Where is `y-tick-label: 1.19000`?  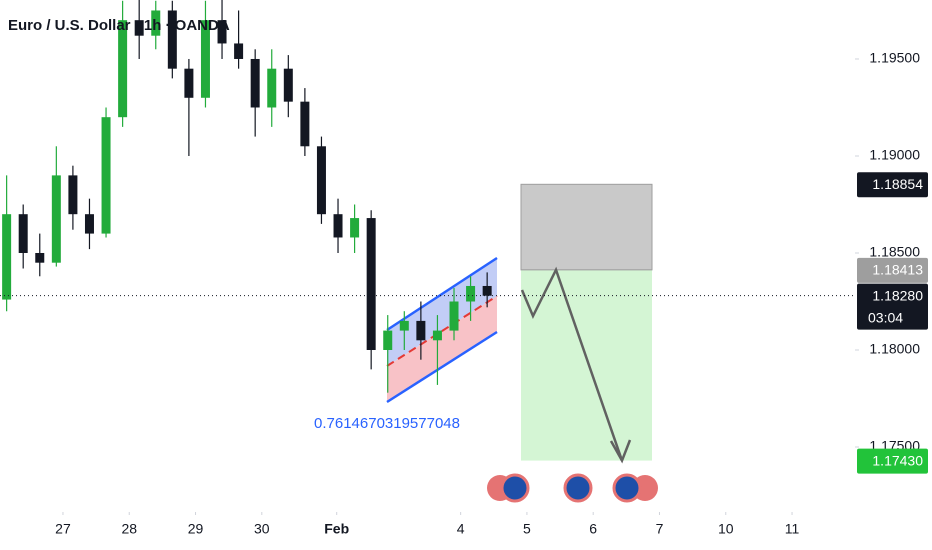 y-tick-label: 1.19000 is located at coordinates (894, 155).